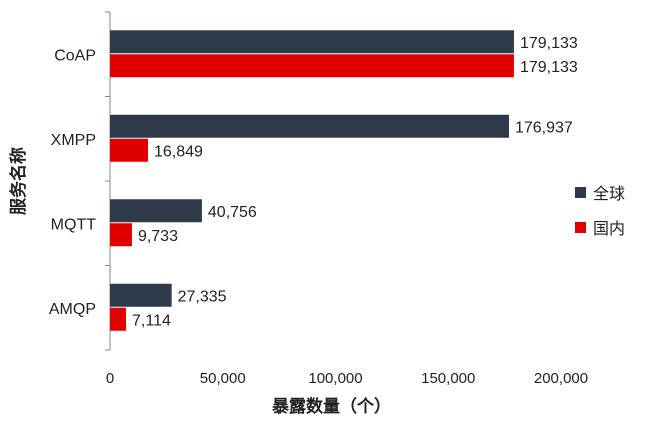 Image resolution: width=646 pixels, height=432 pixels. Describe the element at coordinates (72, 309) in the screenshot. I see `category-label: AMQP` at that location.